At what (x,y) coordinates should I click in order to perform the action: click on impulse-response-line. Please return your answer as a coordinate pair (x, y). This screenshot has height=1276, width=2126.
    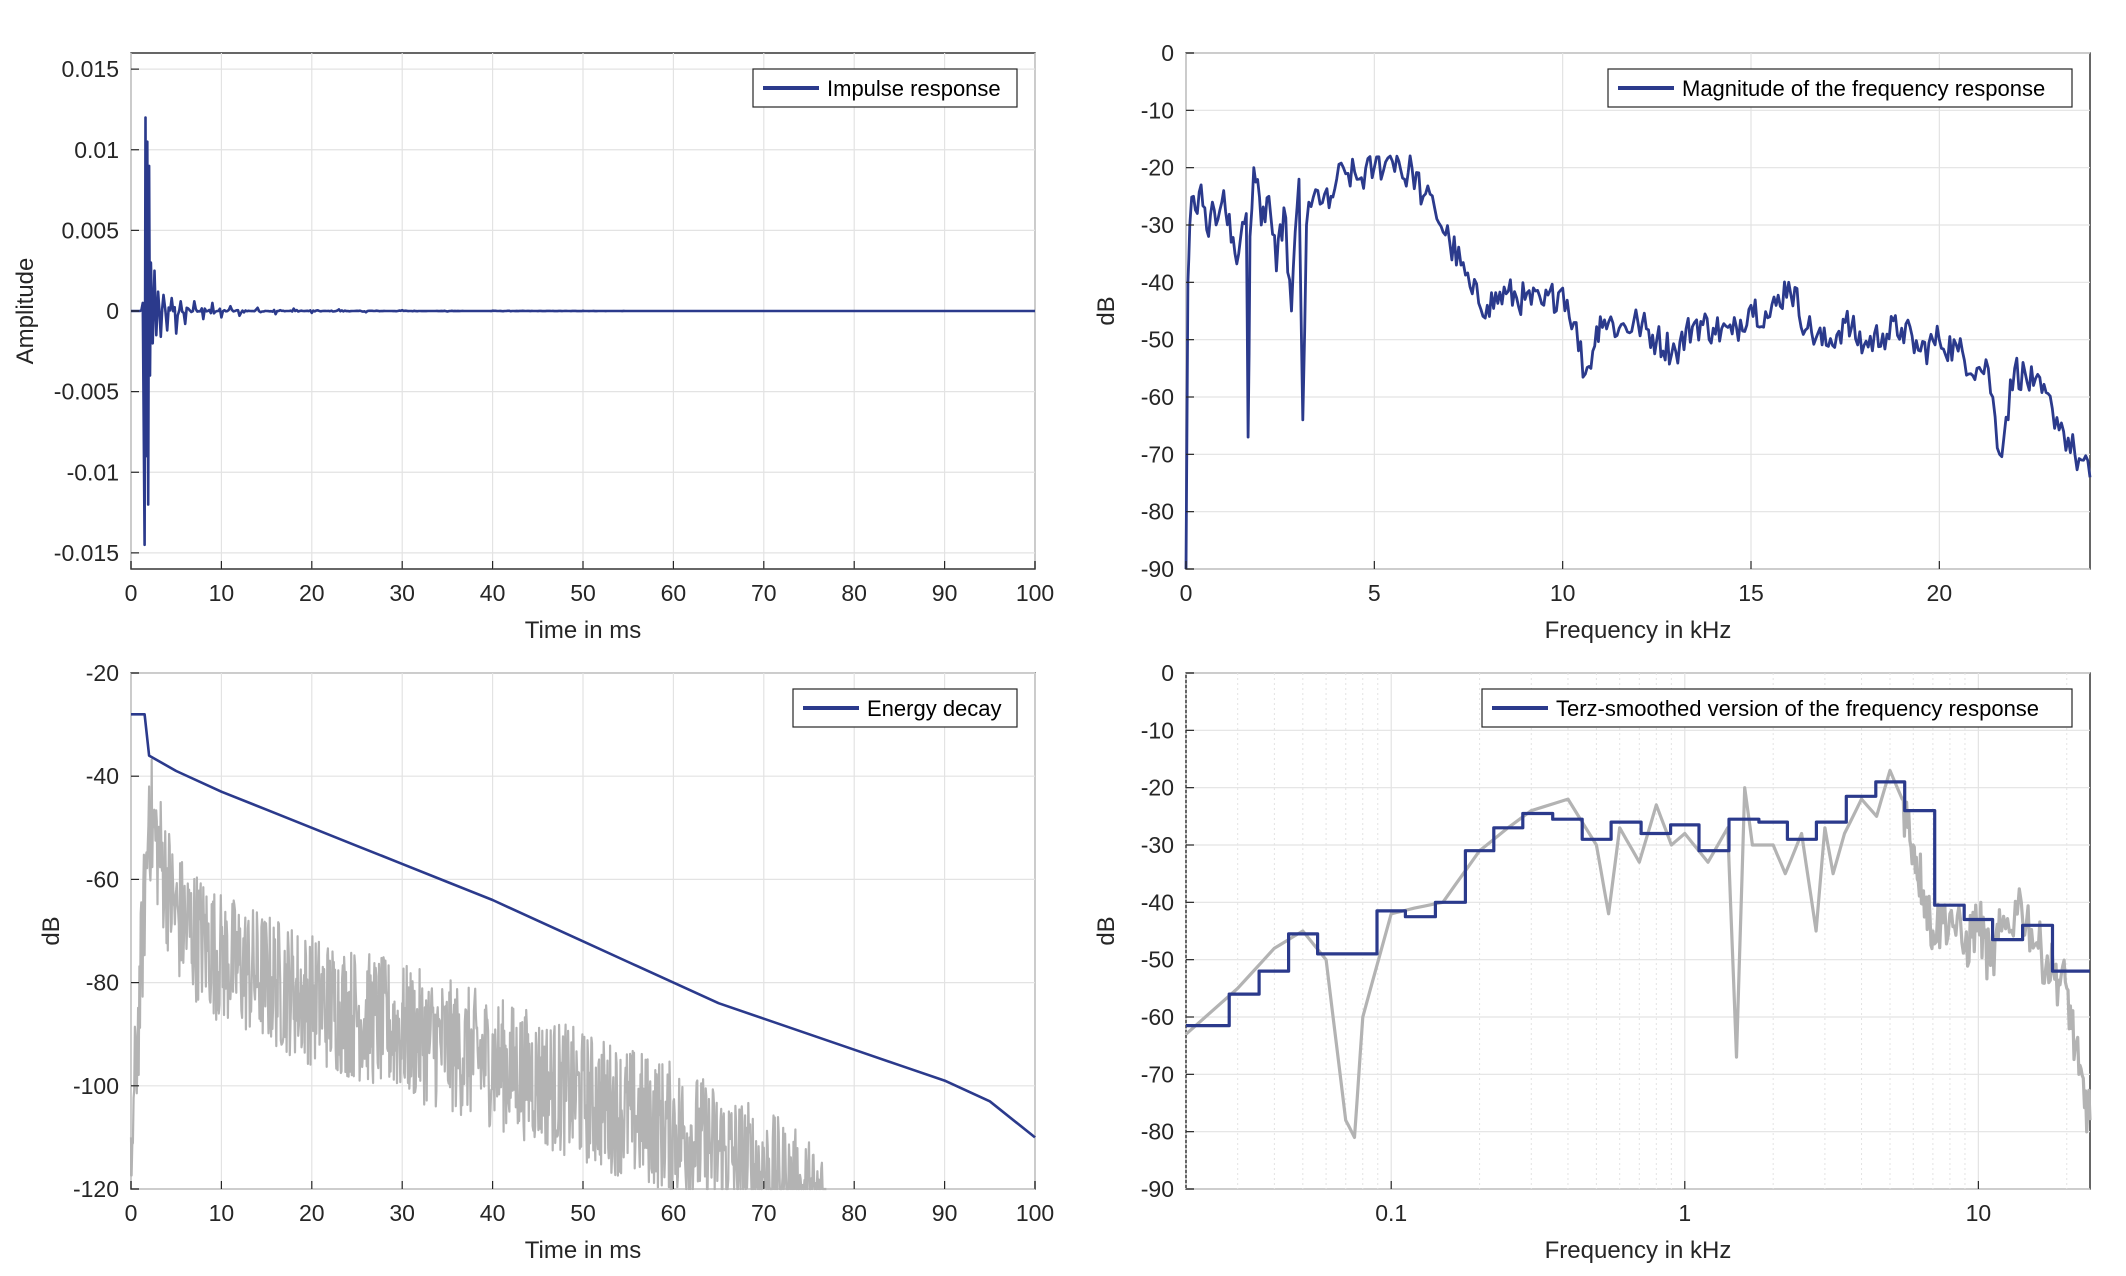
    Looking at the image, I should click on (583, 331).